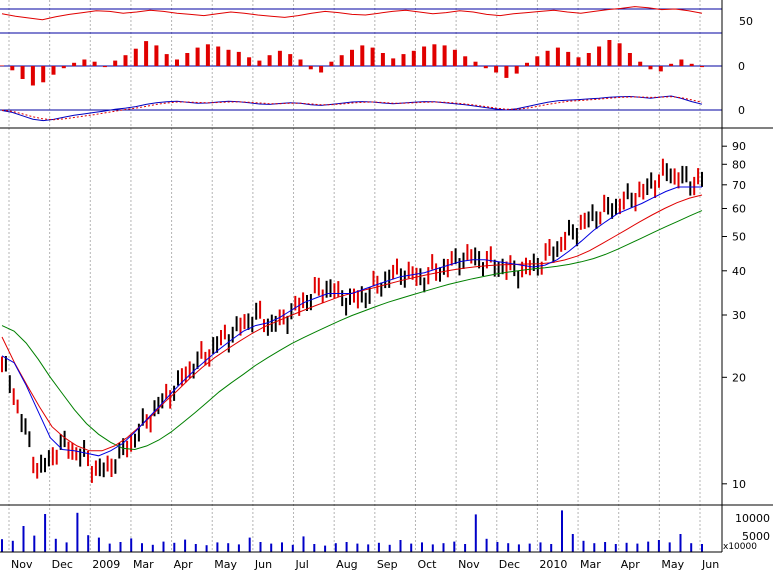 The width and height of the screenshot is (773, 572). Describe the element at coordinates (741, 110) in the screenshot. I see `macd-tick-label: 0` at that location.